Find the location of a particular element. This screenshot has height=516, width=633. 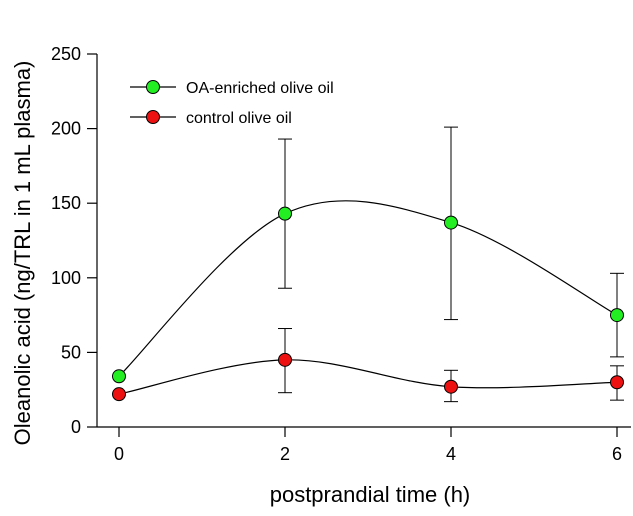

x-tick-label: 2 is located at coordinates (285, 454).